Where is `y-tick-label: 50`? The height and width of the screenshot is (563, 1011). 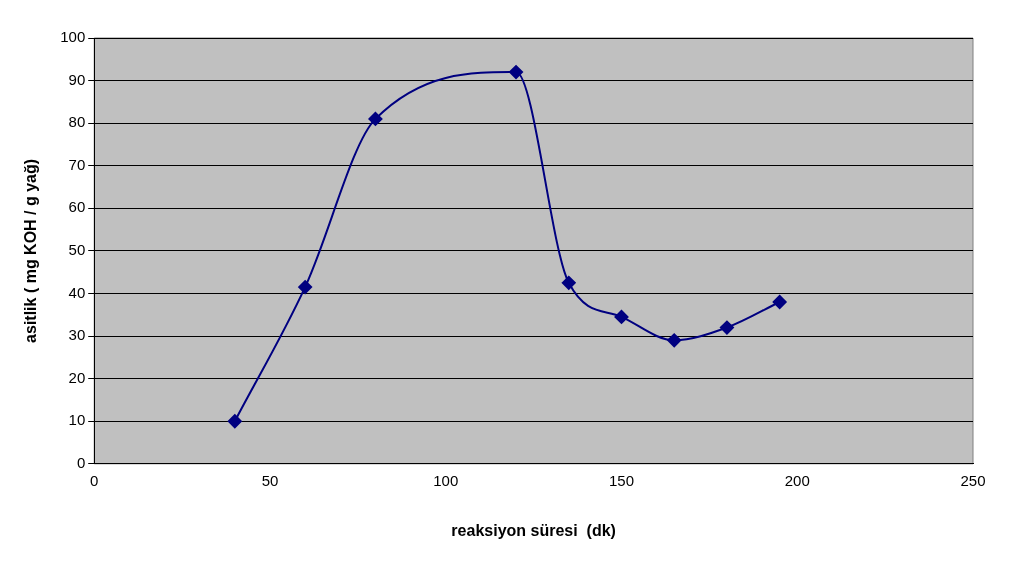 y-tick-label: 50 is located at coordinates (77, 250).